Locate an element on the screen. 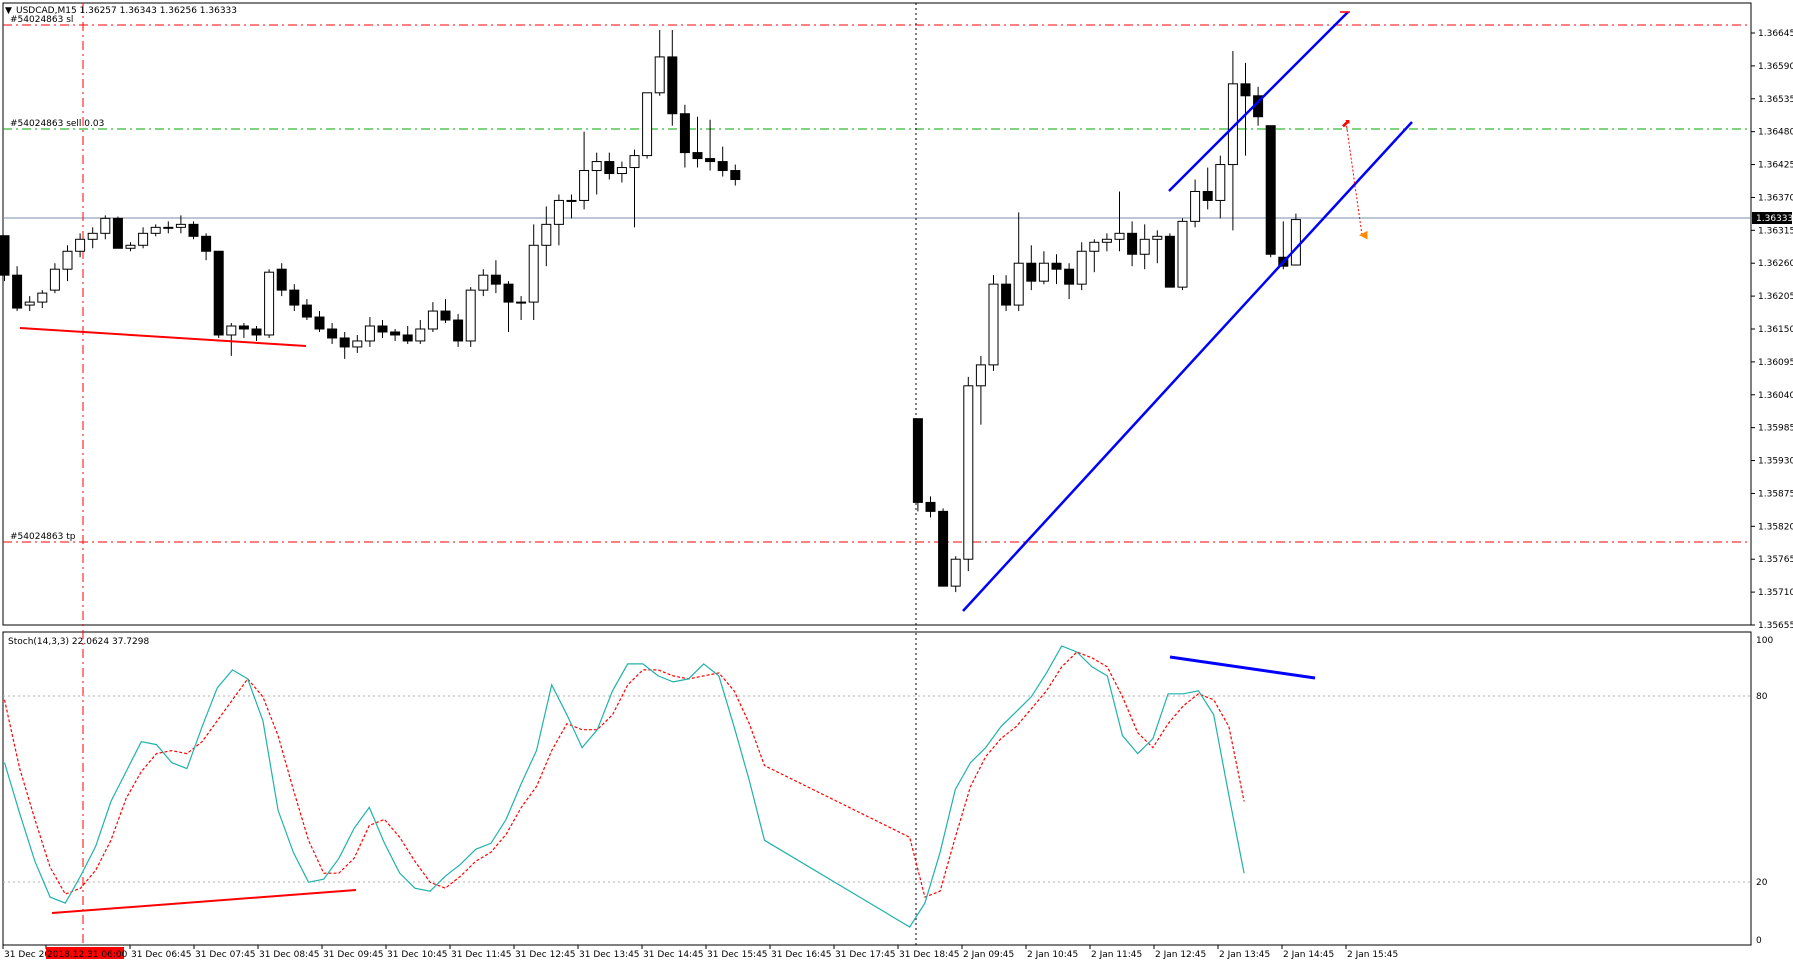  time-label: 2 Jan 10:45 is located at coordinates (1052, 955).